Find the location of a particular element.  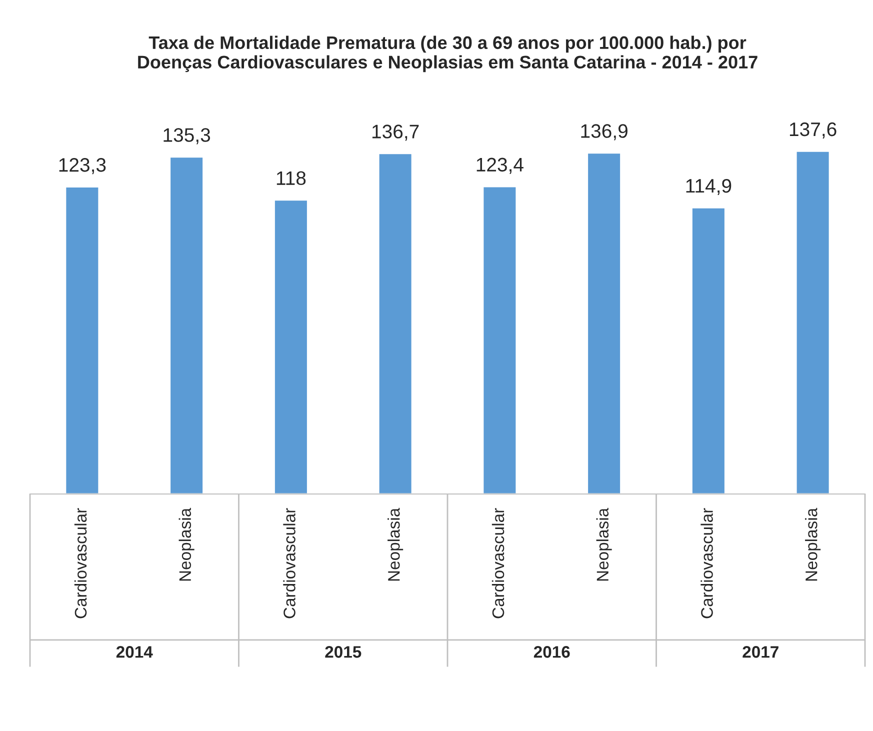

text: 2016 is located at coordinates (552, 652).